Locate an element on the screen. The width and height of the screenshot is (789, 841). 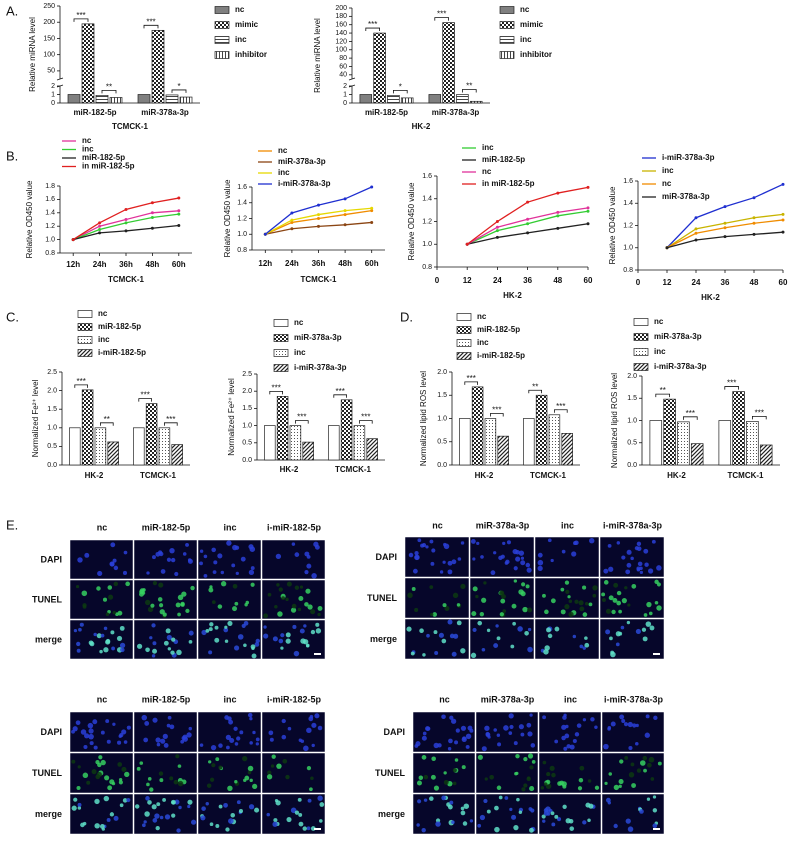
x-tick-label: TCMCK-1 is located at coordinates (353, 469).